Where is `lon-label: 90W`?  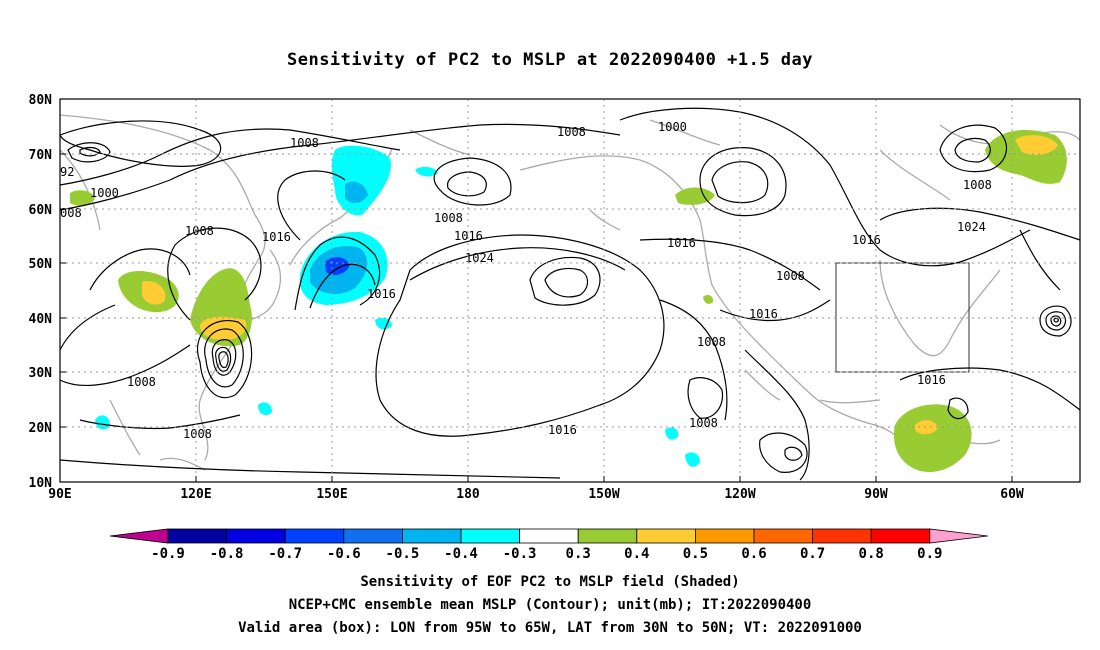
lon-label: 90W is located at coordinates (876, 494).